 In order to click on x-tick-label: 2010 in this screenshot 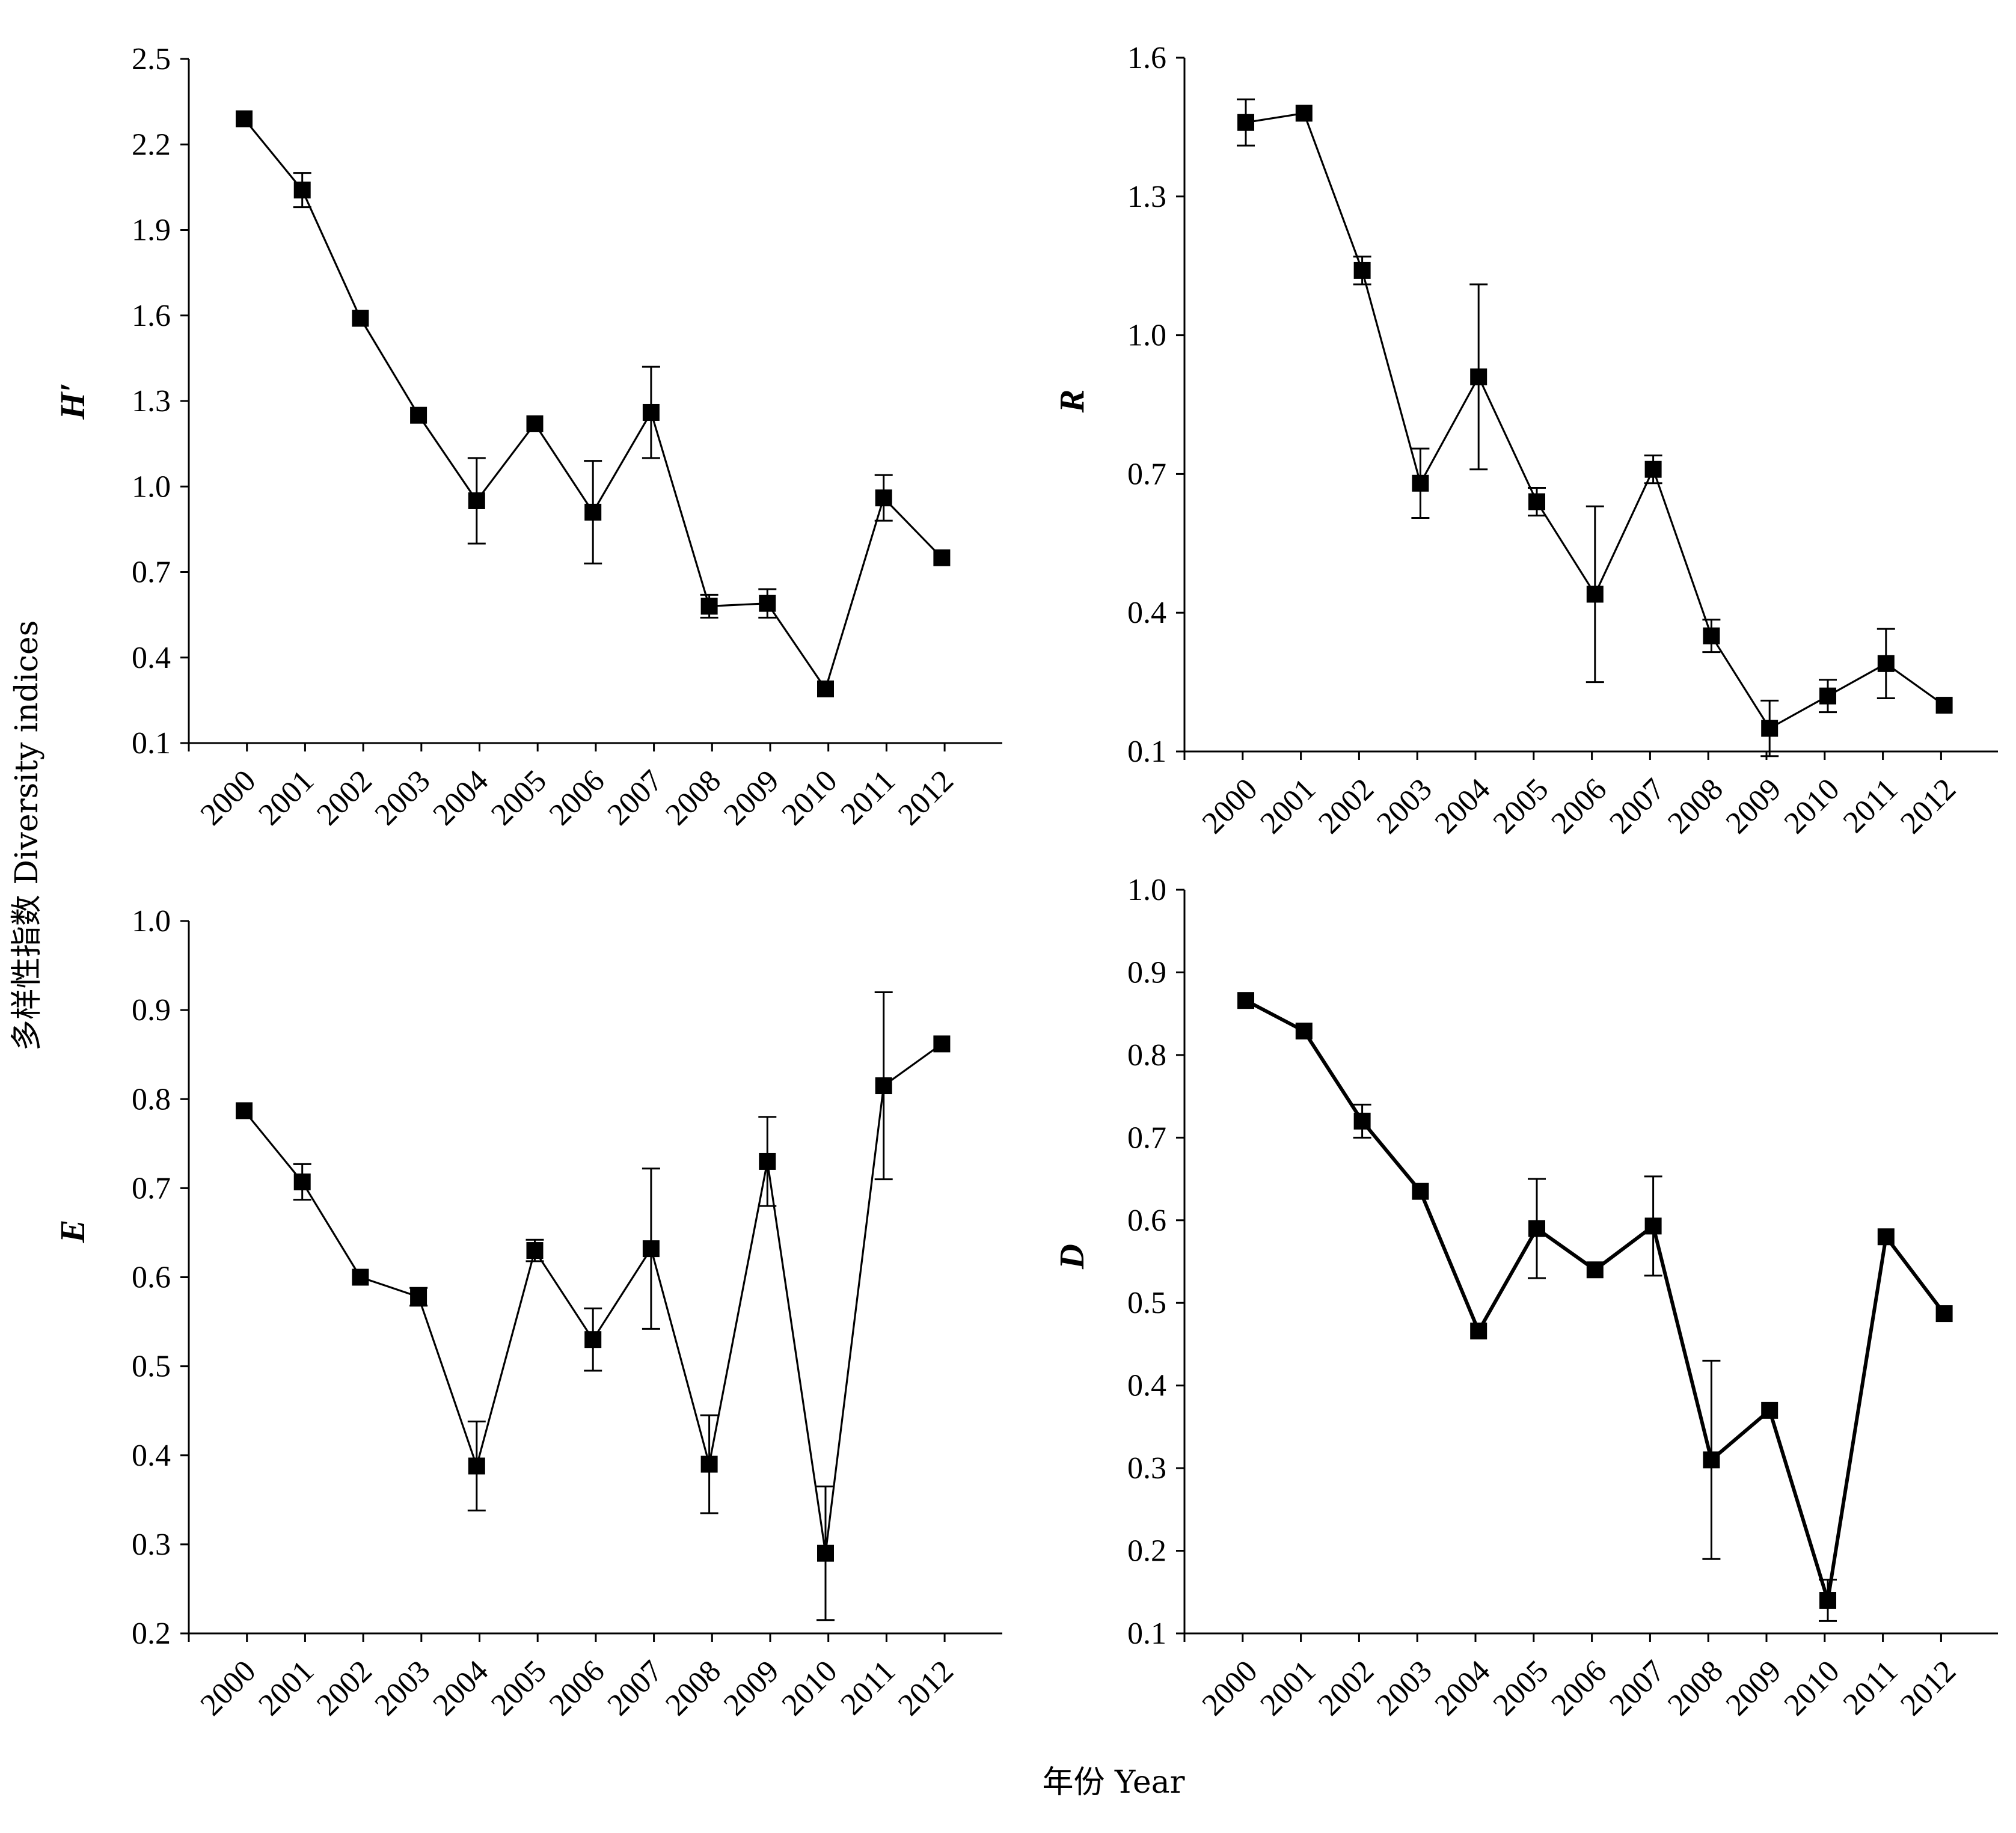, I will do `click(810, 797)`.